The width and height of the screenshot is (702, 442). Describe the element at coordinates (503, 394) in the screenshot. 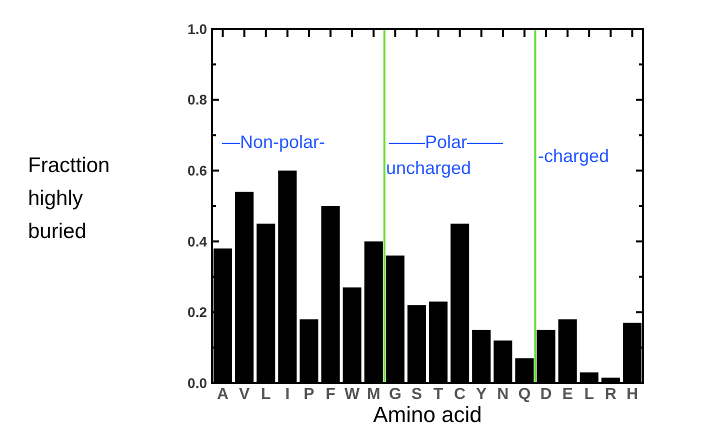

I see `x-tick-label: N` at that location.